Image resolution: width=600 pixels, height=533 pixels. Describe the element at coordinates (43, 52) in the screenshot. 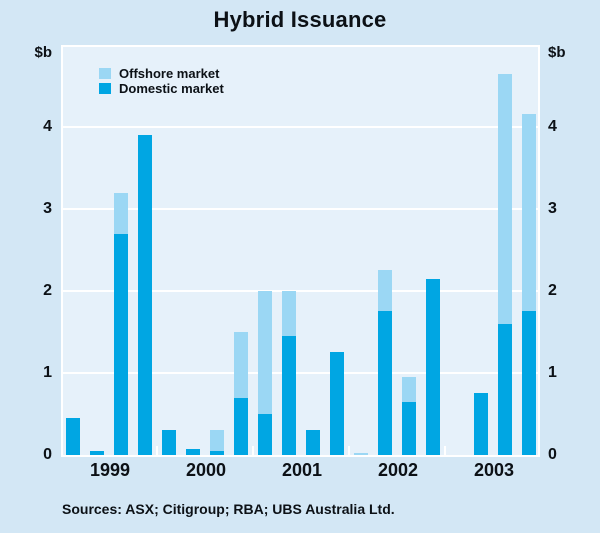

I see `y-axis-unit-label-left: $b` at that location.